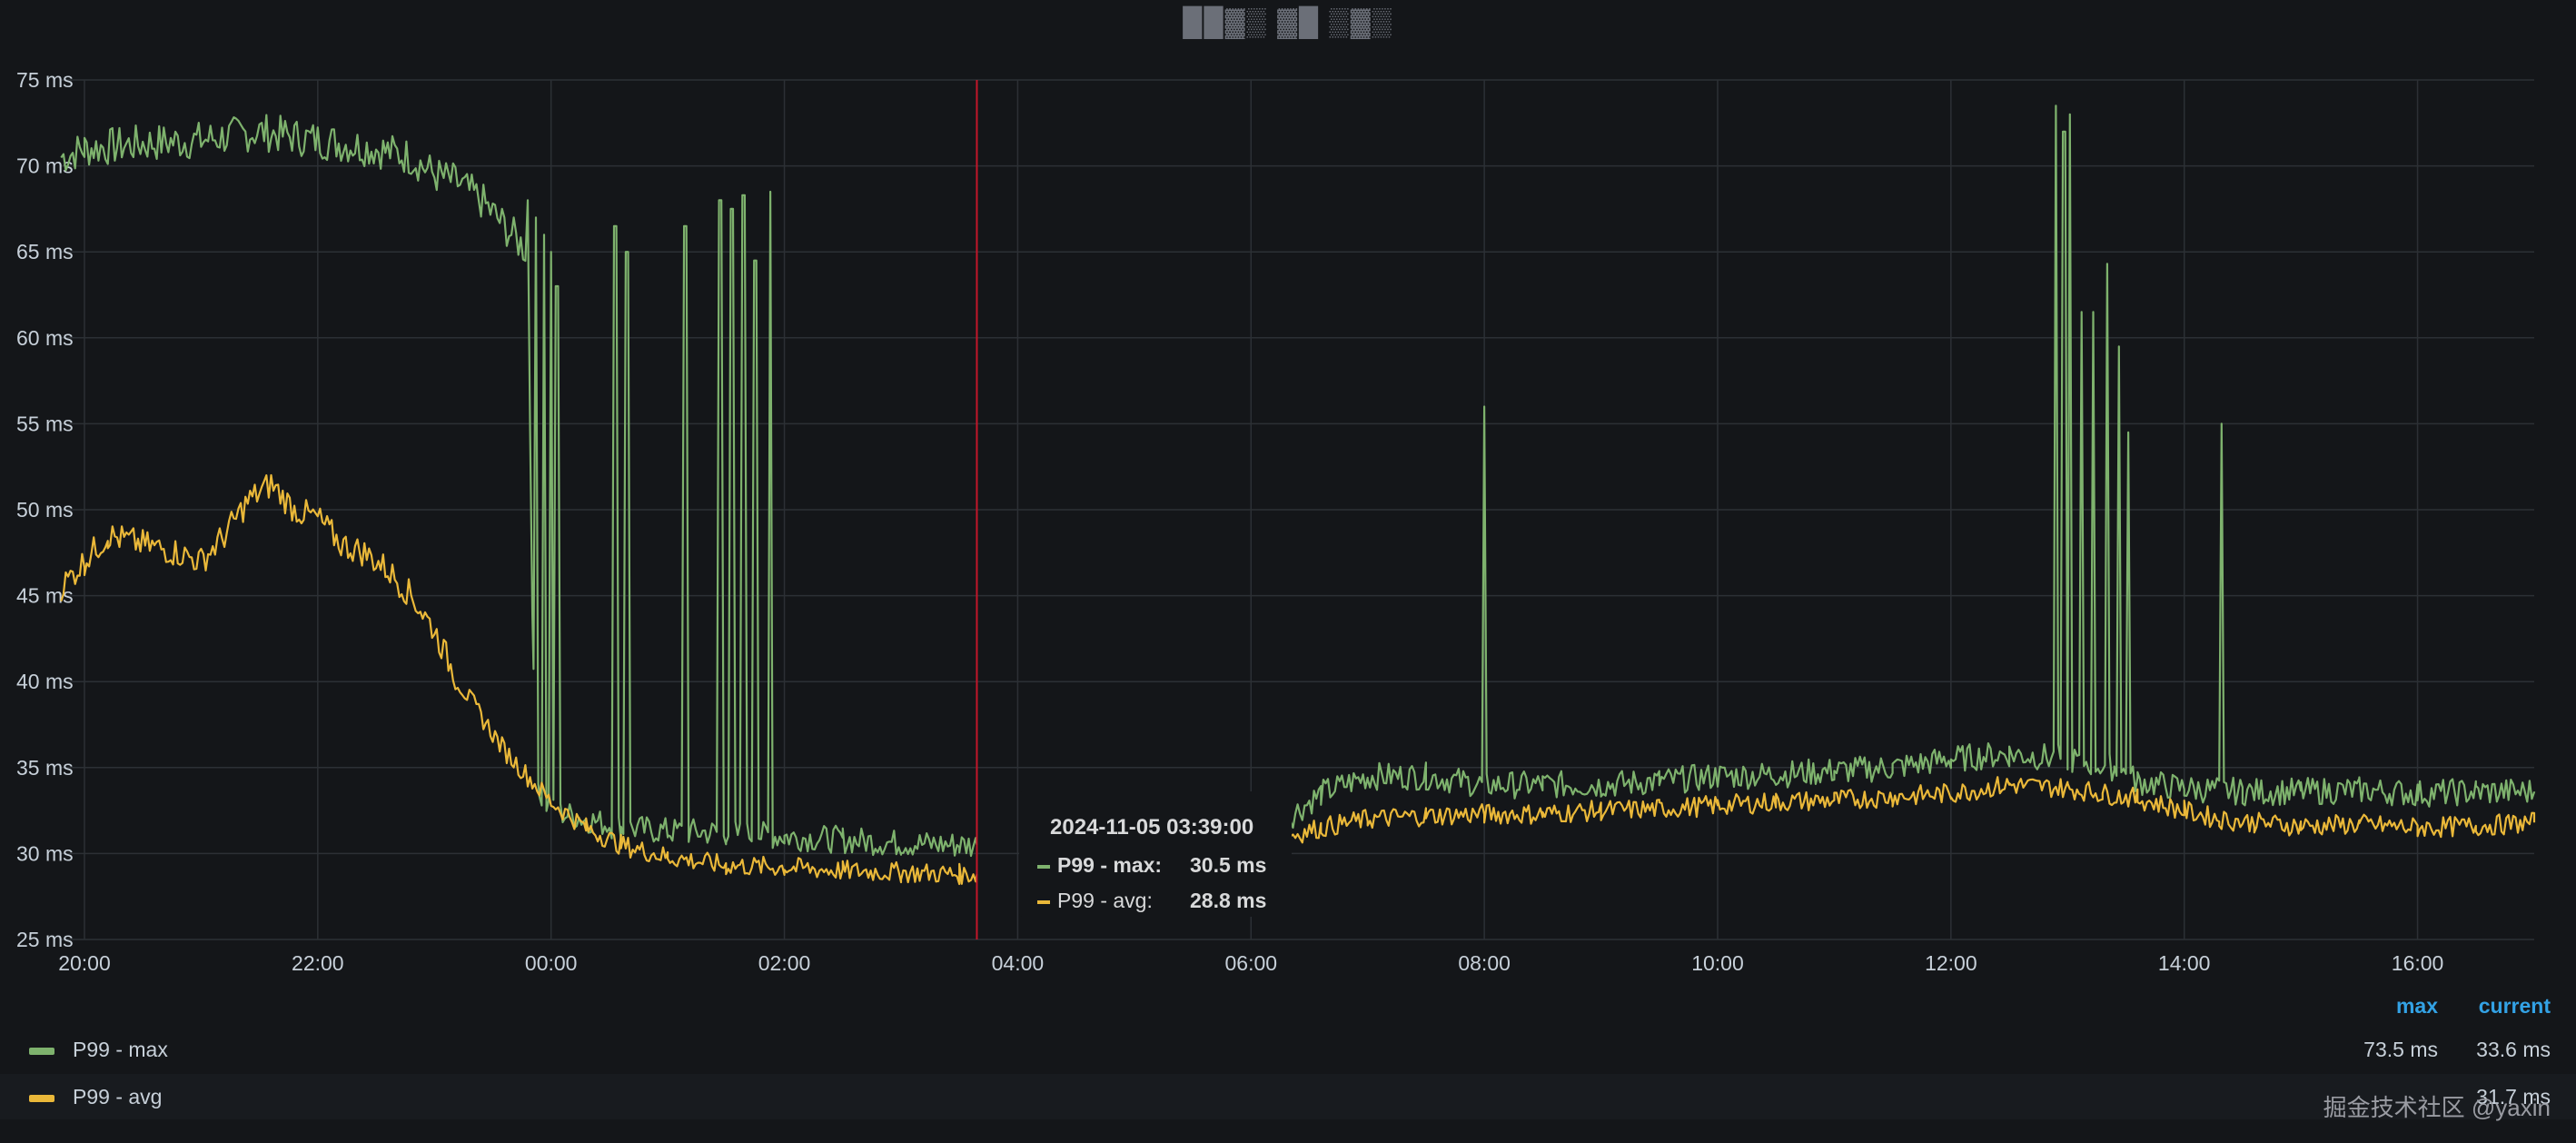 The height and width of the screenshot is (1143, 2576). I want to click on x-tick-label: 08:00, so click(1484, 963).